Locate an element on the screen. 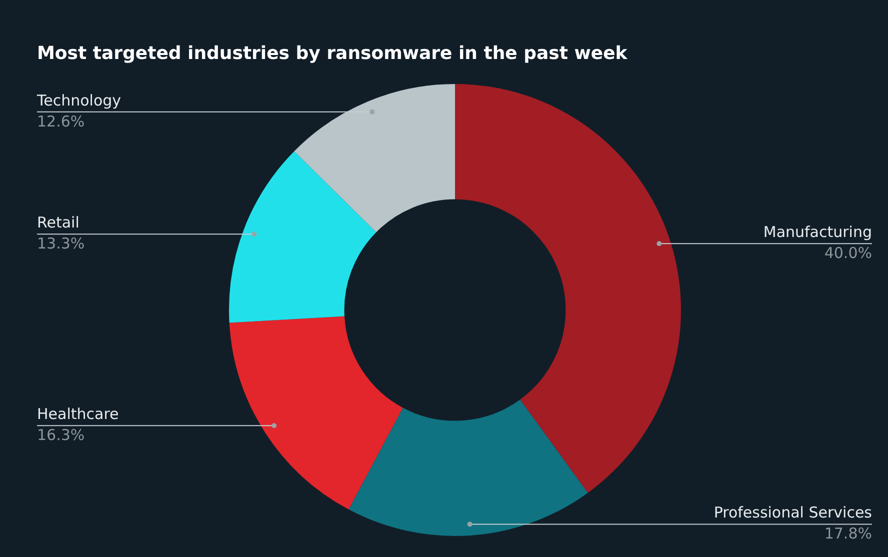 The height and width of the screenshot is (557, 888). chart-title: Most targeted industries by ransomware in the past week is located at coordinates (332, 53).